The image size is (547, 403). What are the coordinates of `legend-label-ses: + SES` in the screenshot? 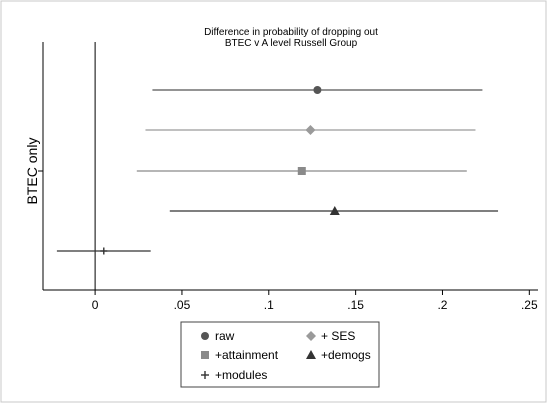 It's located at (338, 336).